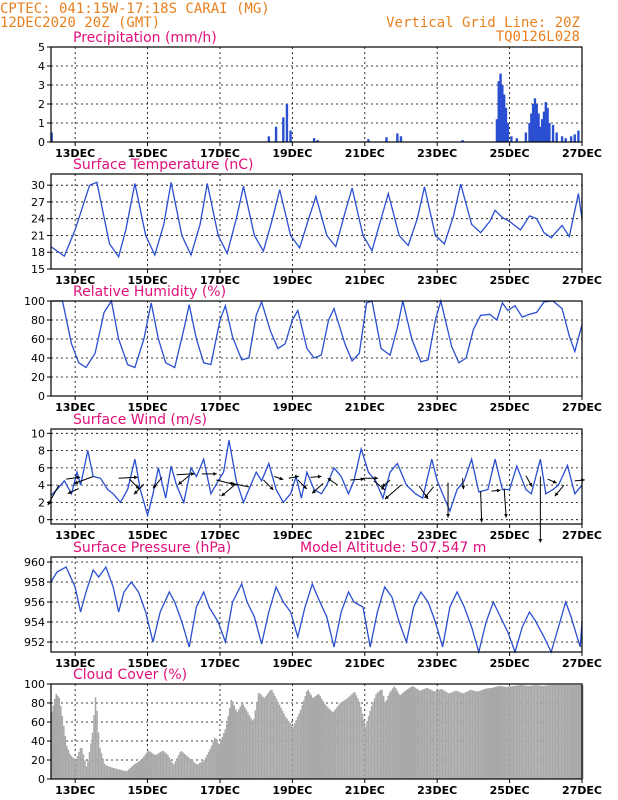 The image size is (618, 800). What do you see at coordinates (437, 407) in the screenshot?
I see `rh-xtick-label: 23DEC` at bounding box center [437, 407].